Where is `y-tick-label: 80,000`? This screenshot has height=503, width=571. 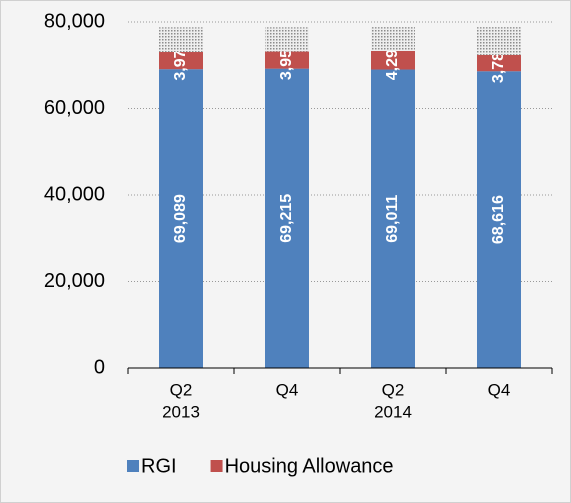 y-tick-label: 80,000 is located at coordinates (74, 21).